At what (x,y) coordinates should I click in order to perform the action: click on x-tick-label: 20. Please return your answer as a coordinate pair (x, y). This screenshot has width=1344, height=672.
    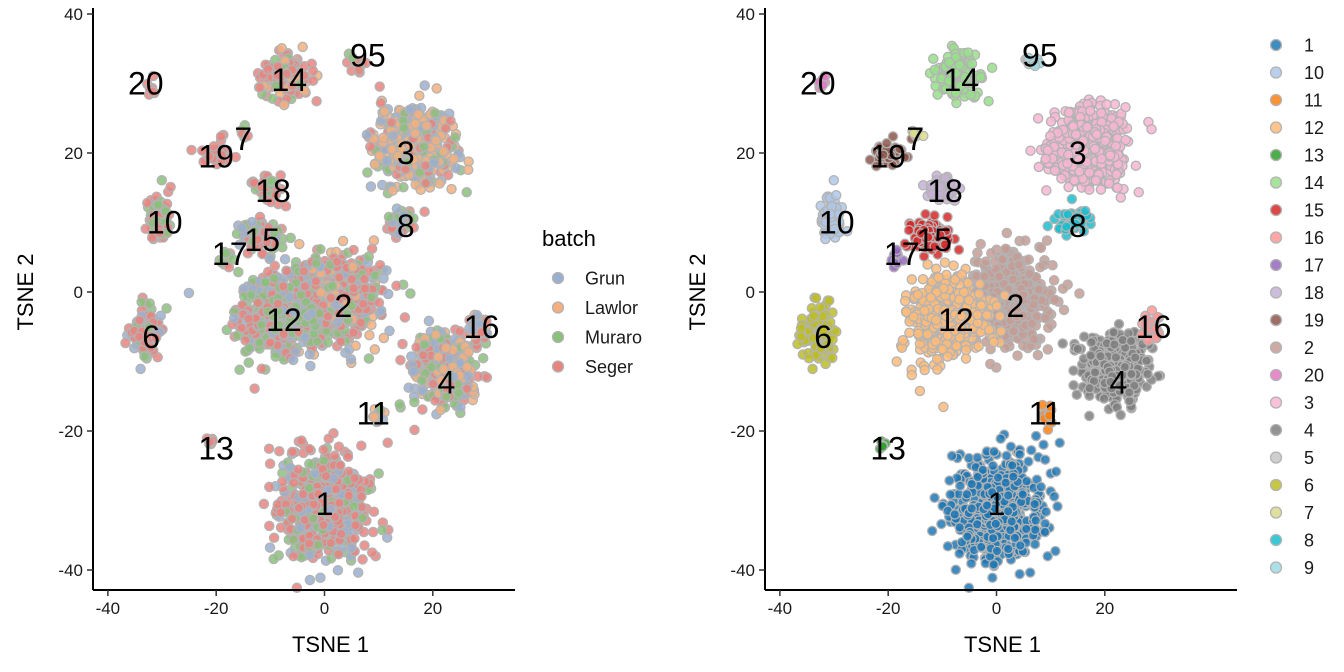
    Looking at the image, I should click on (432, 608).